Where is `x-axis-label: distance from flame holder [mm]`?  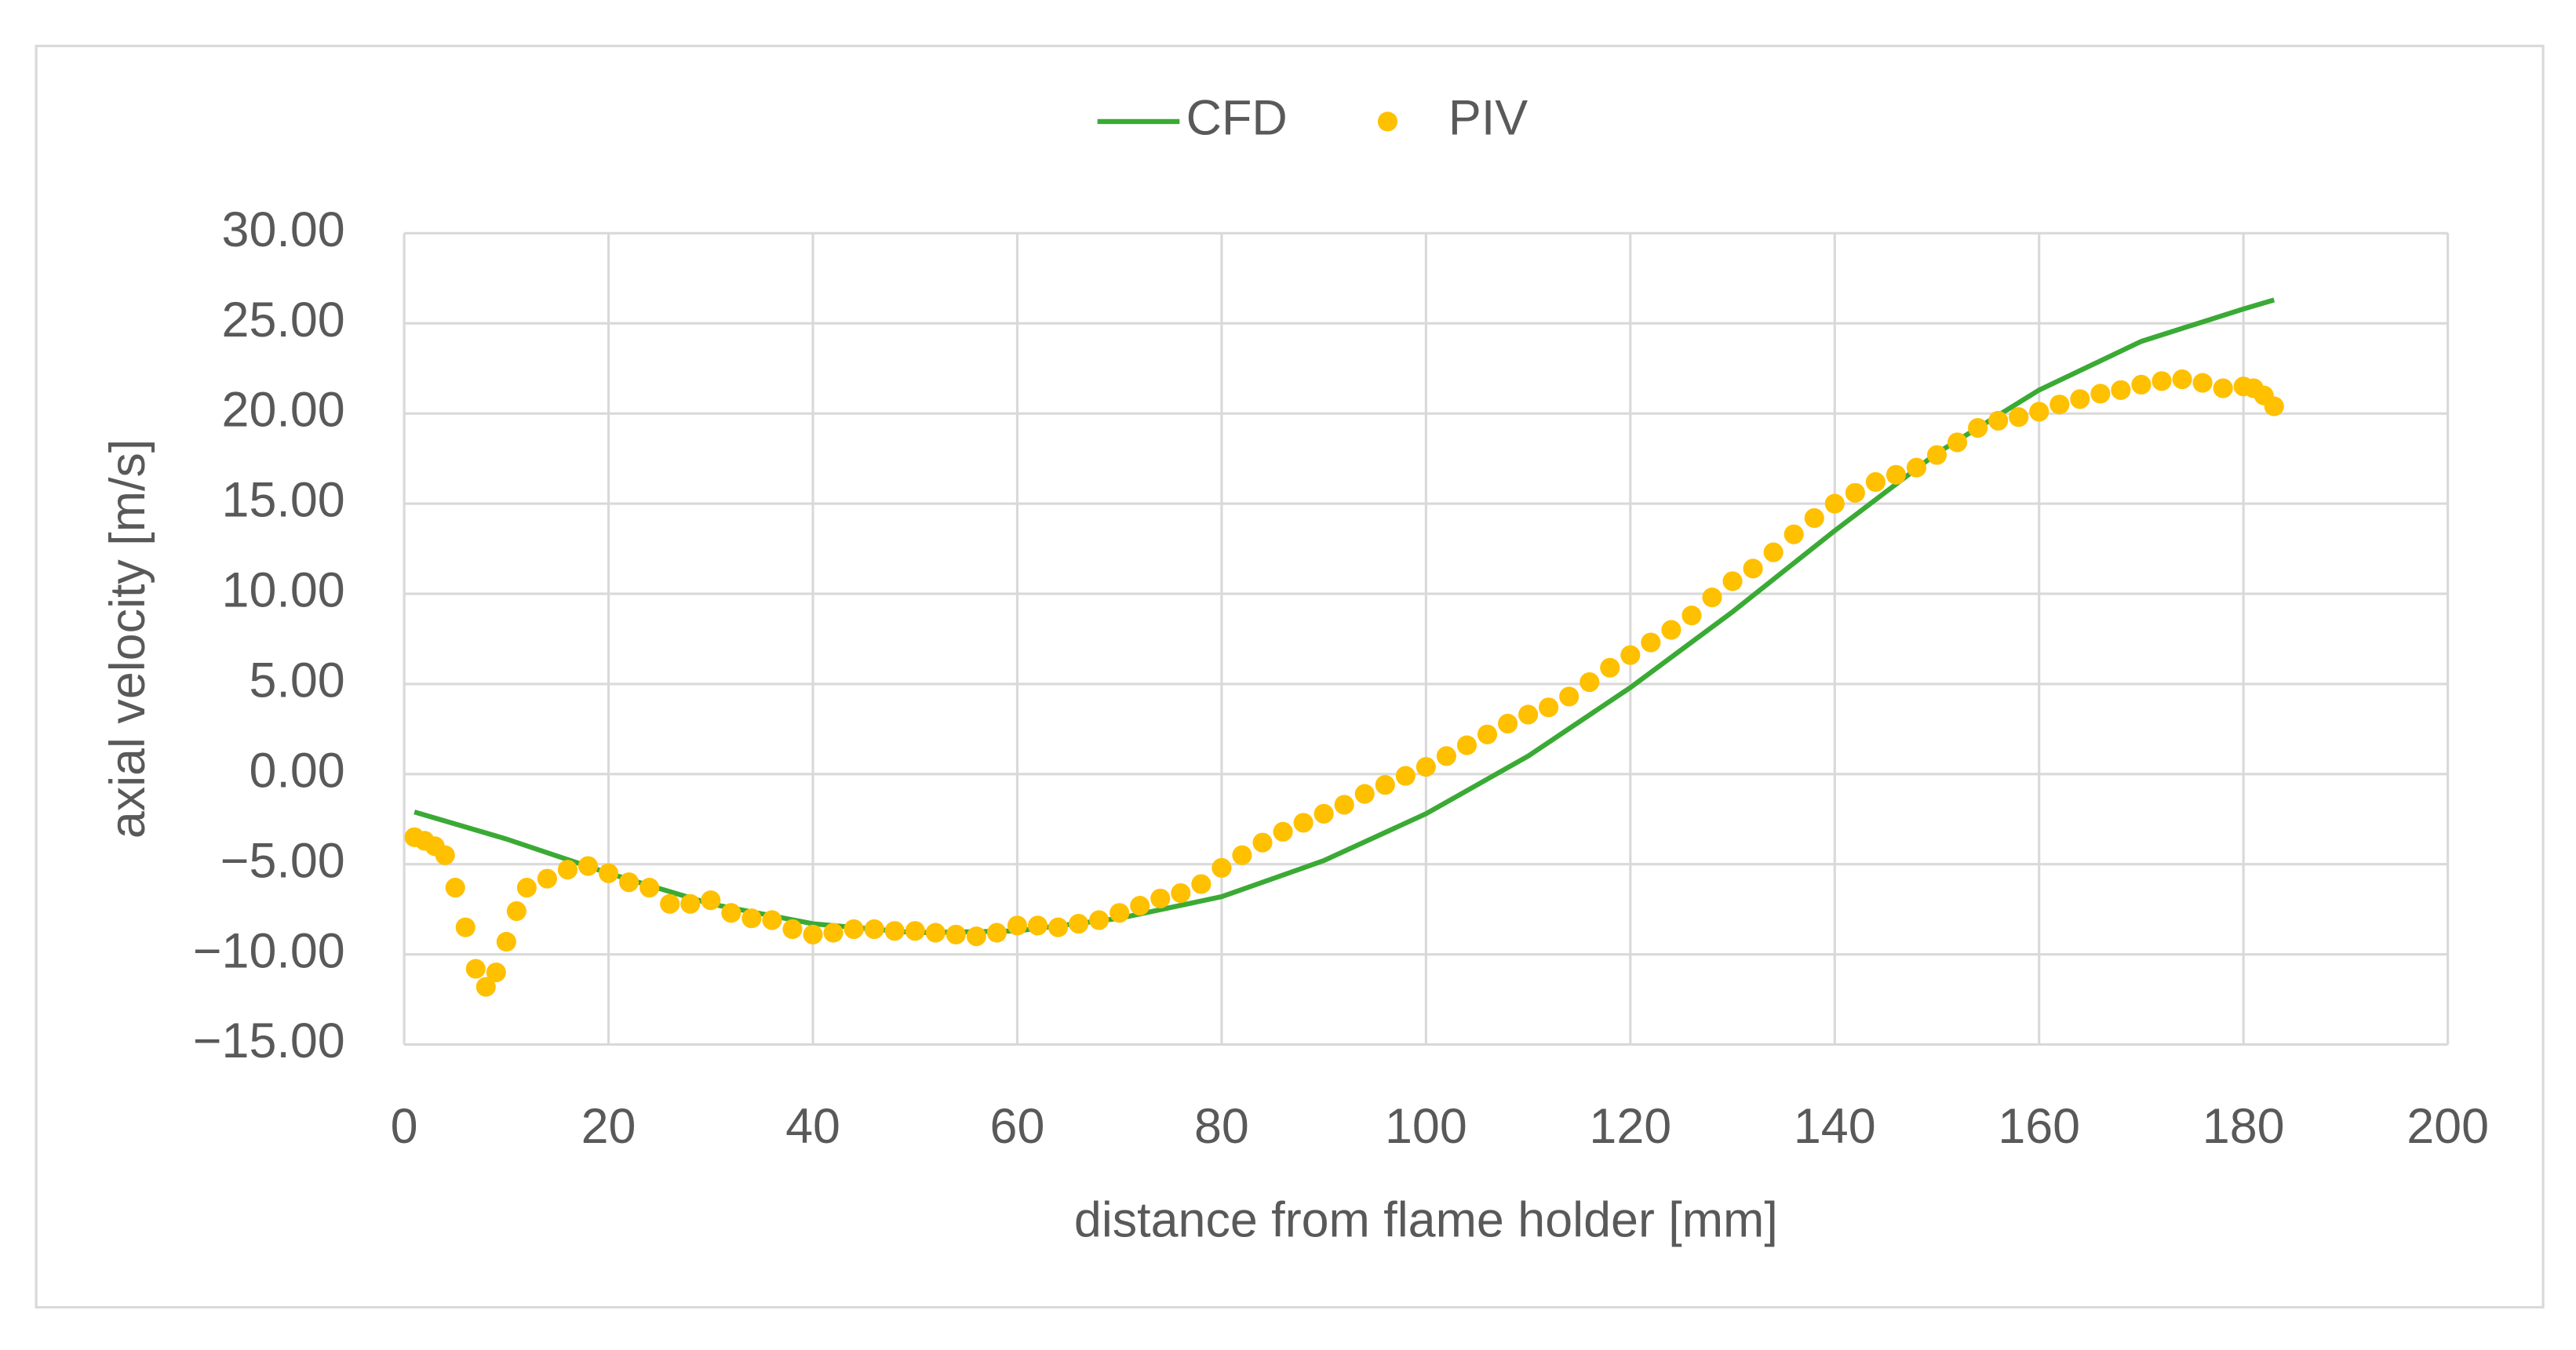 x-axis-label: distance from flame holder [mm] is located at coordinates (1426, 1220).